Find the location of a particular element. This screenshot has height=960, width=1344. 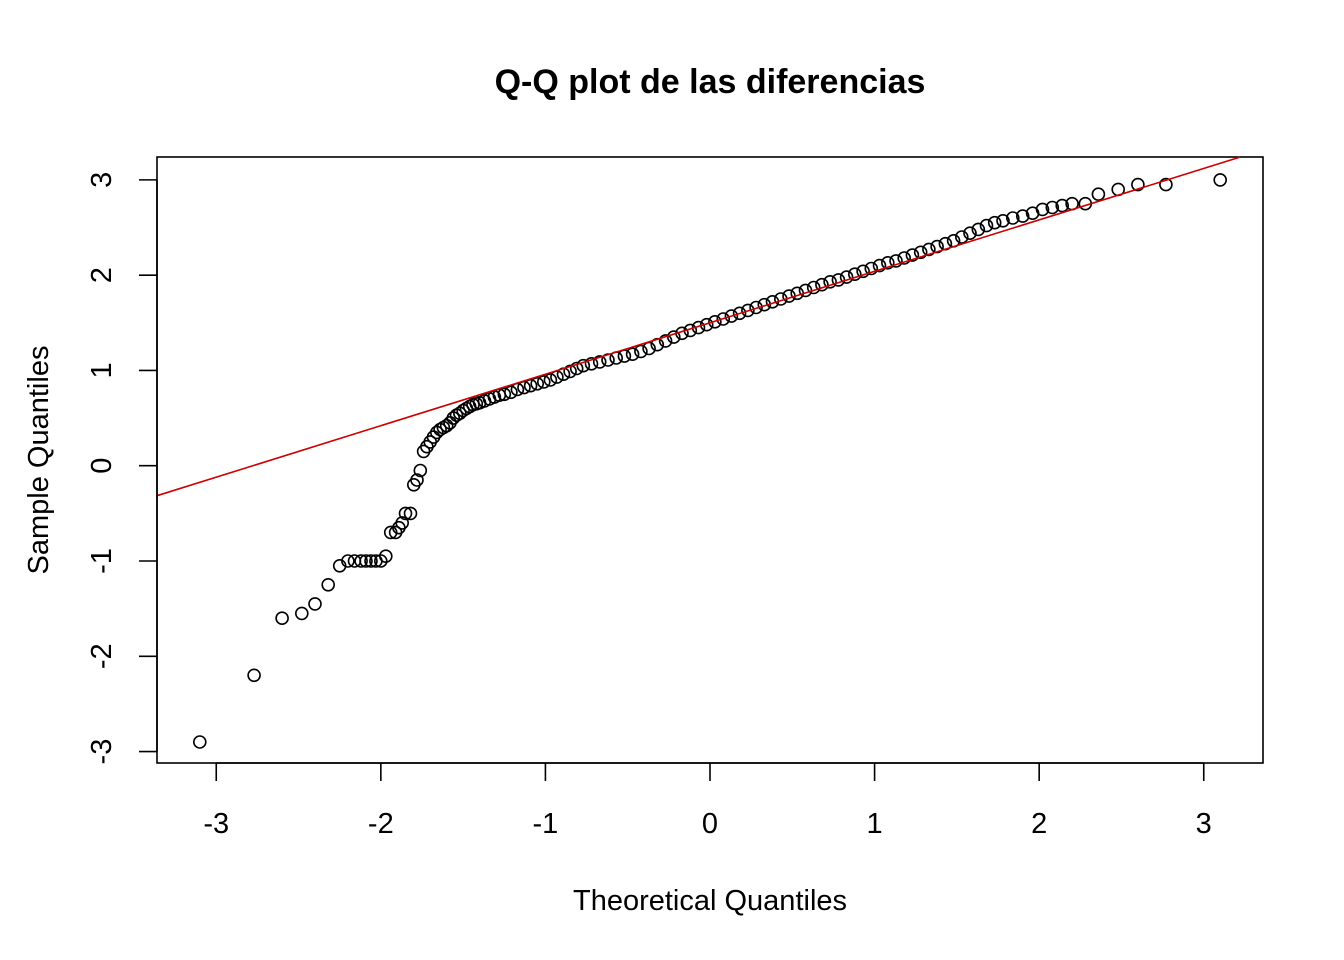

x-tick-label: 1 is located at coordinates (875, 824).